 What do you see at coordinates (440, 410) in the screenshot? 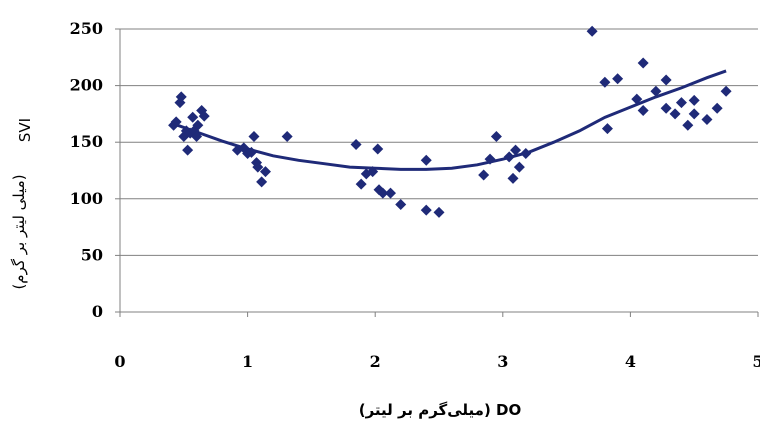
I see `x-axis-title: DO (میلی‌گرم بر لیتر)` at bounding box center [440, 410].